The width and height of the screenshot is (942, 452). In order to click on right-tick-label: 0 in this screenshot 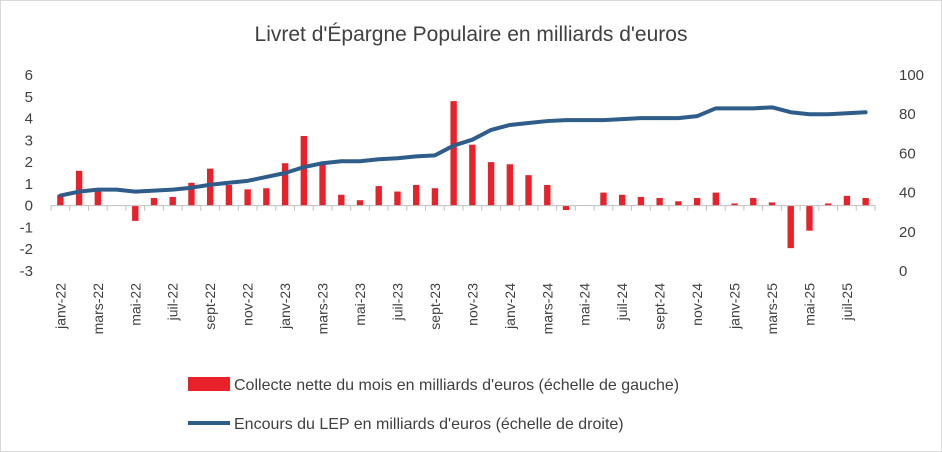, I will do `click(903, 271)`.